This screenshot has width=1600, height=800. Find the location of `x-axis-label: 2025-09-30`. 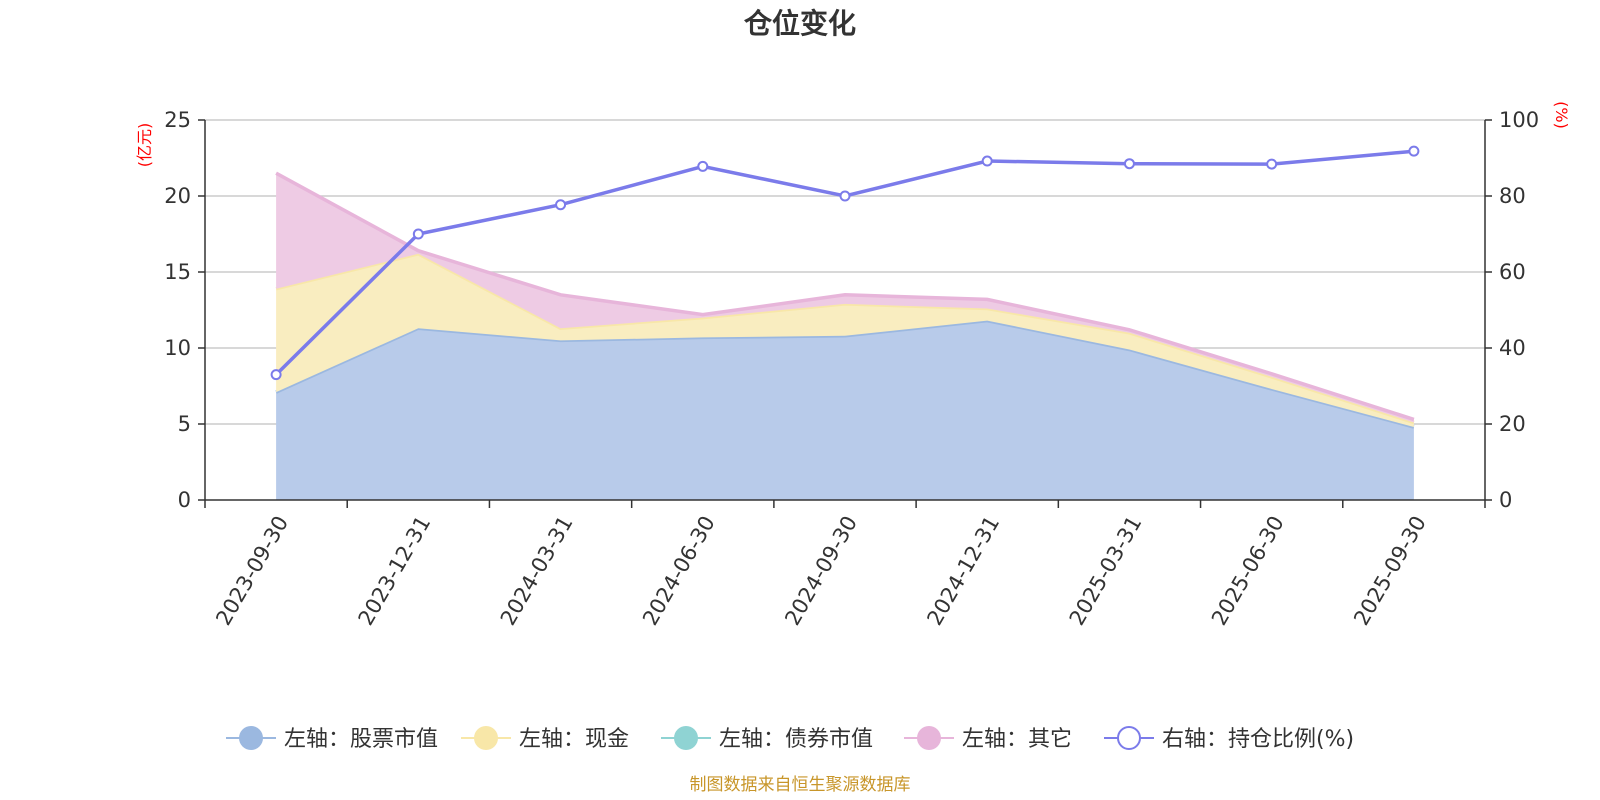

x-axis-label: 2025-09-30 is located at coordinates (1390, 571).